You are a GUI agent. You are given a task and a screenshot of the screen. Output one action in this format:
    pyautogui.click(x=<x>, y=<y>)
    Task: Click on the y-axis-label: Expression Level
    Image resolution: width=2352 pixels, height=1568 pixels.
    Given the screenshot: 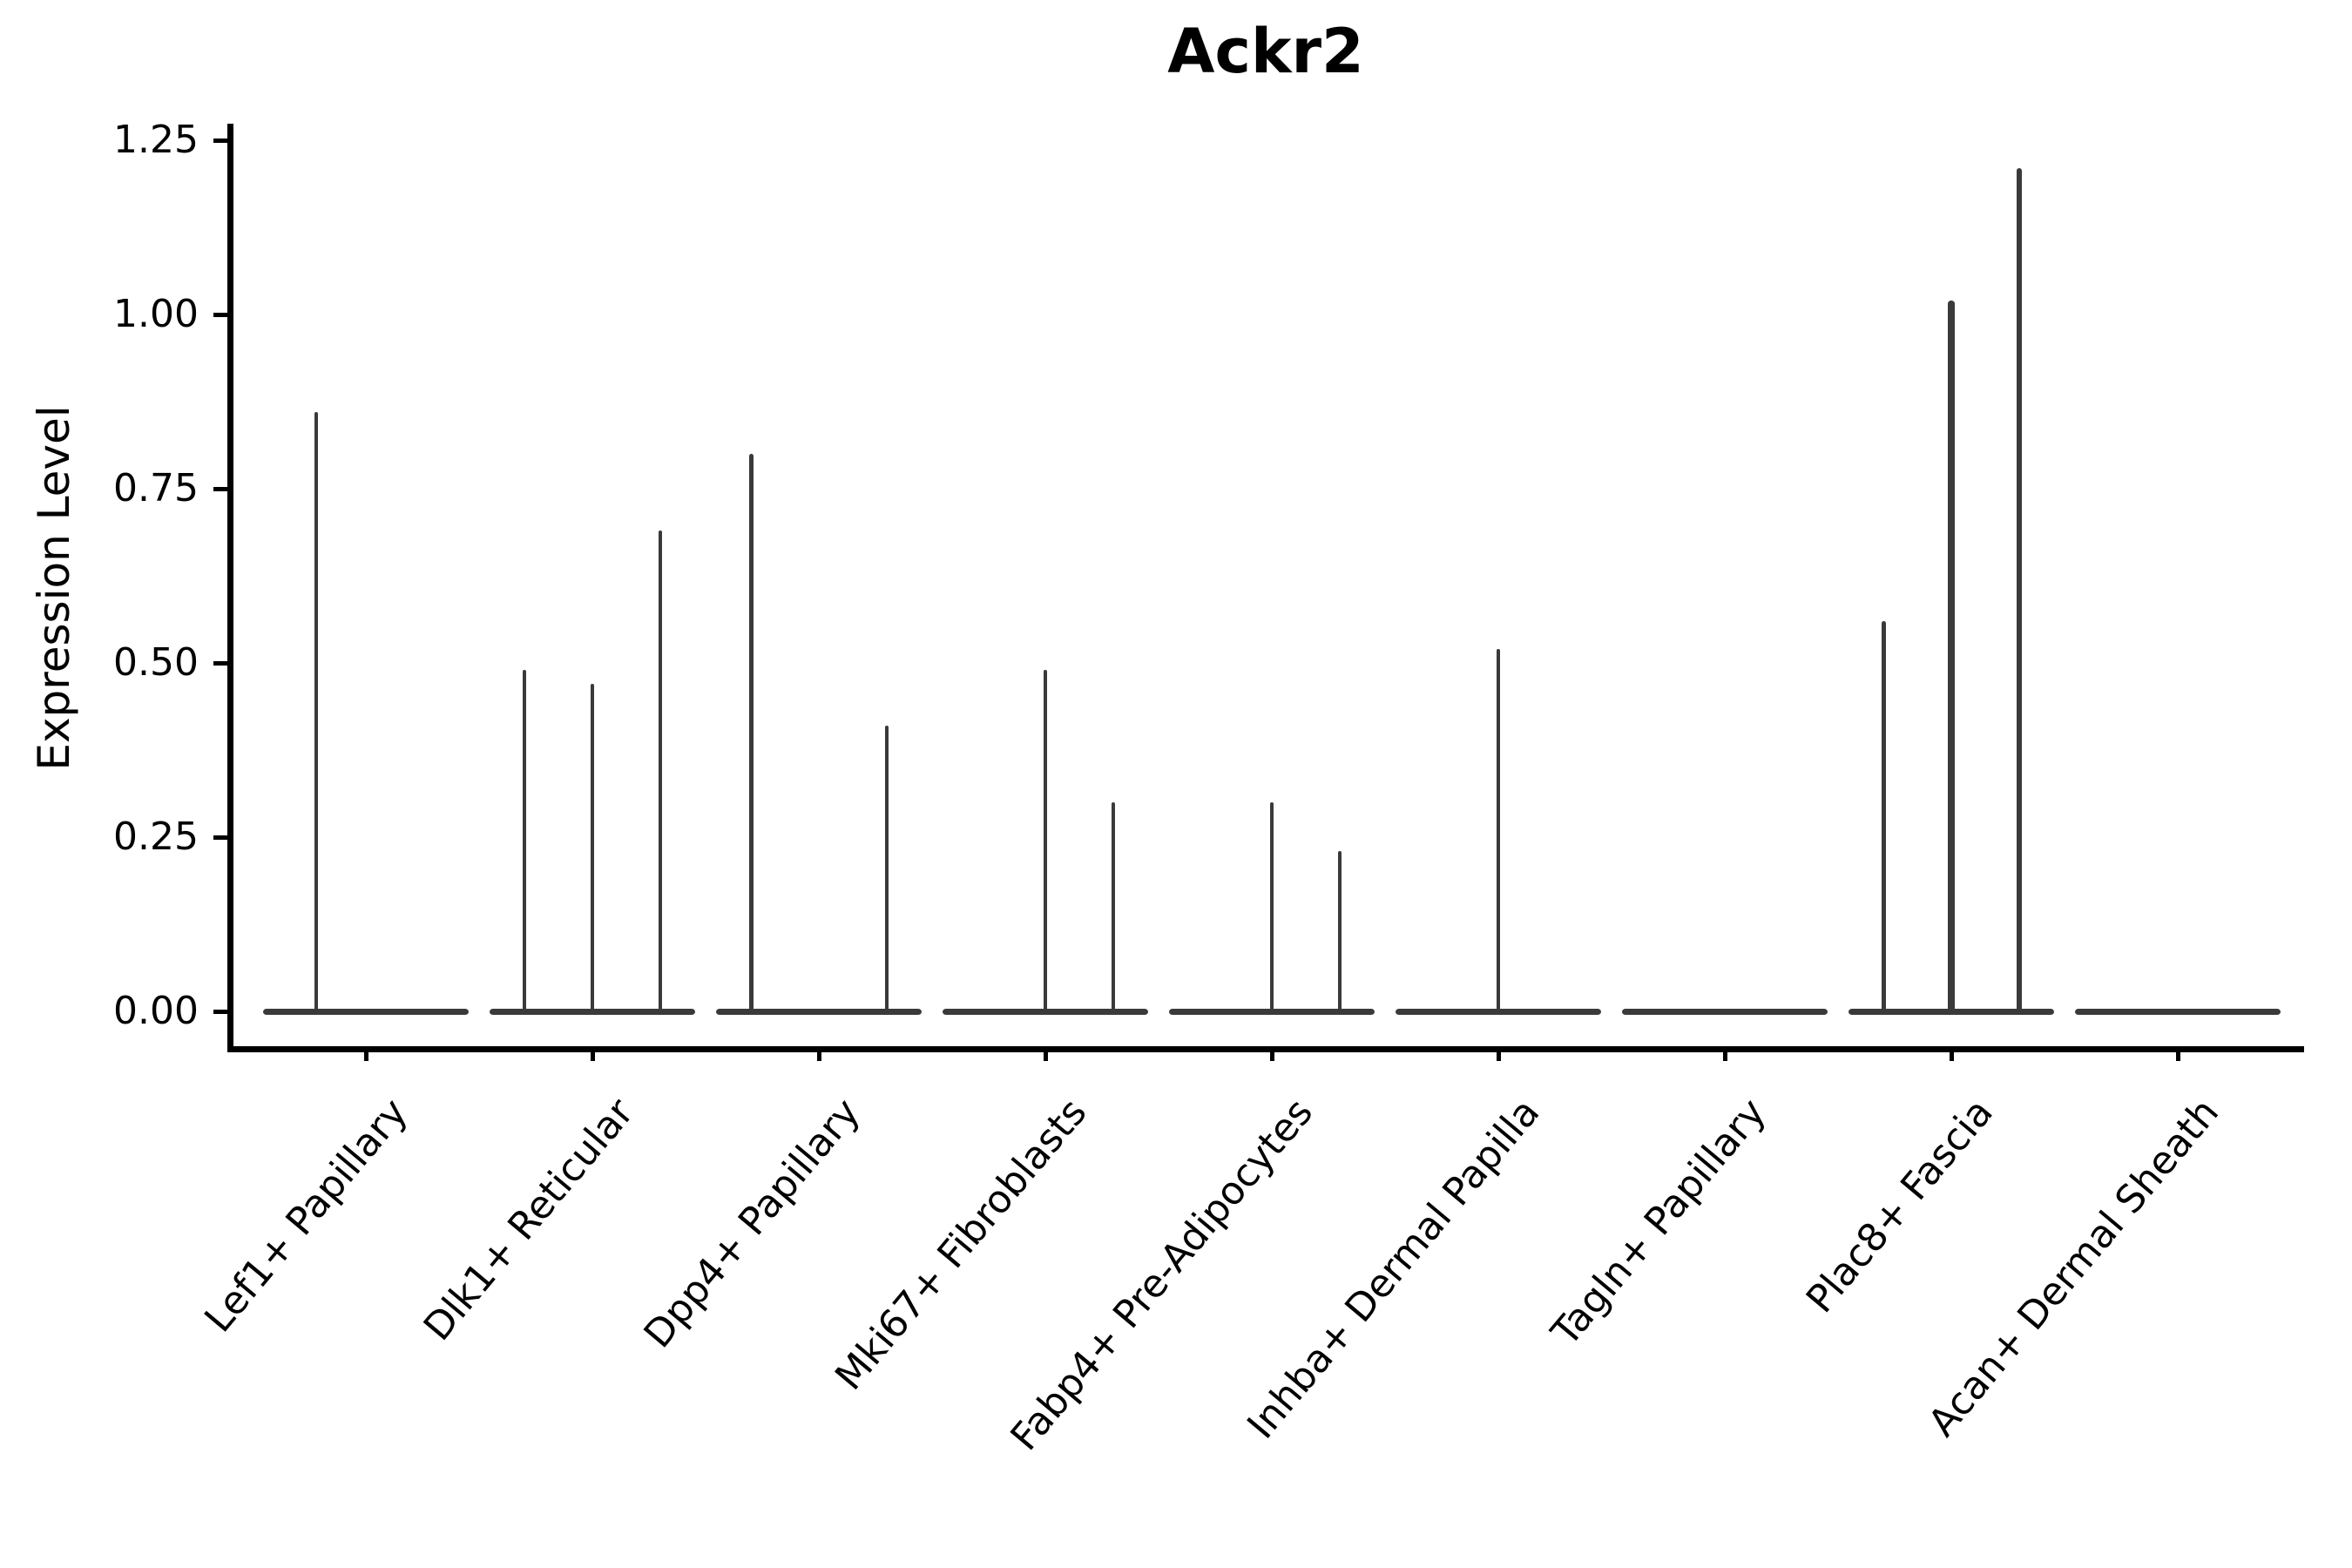 What is the action you would take?
    pyautogui.click(x=54, y=588)
    